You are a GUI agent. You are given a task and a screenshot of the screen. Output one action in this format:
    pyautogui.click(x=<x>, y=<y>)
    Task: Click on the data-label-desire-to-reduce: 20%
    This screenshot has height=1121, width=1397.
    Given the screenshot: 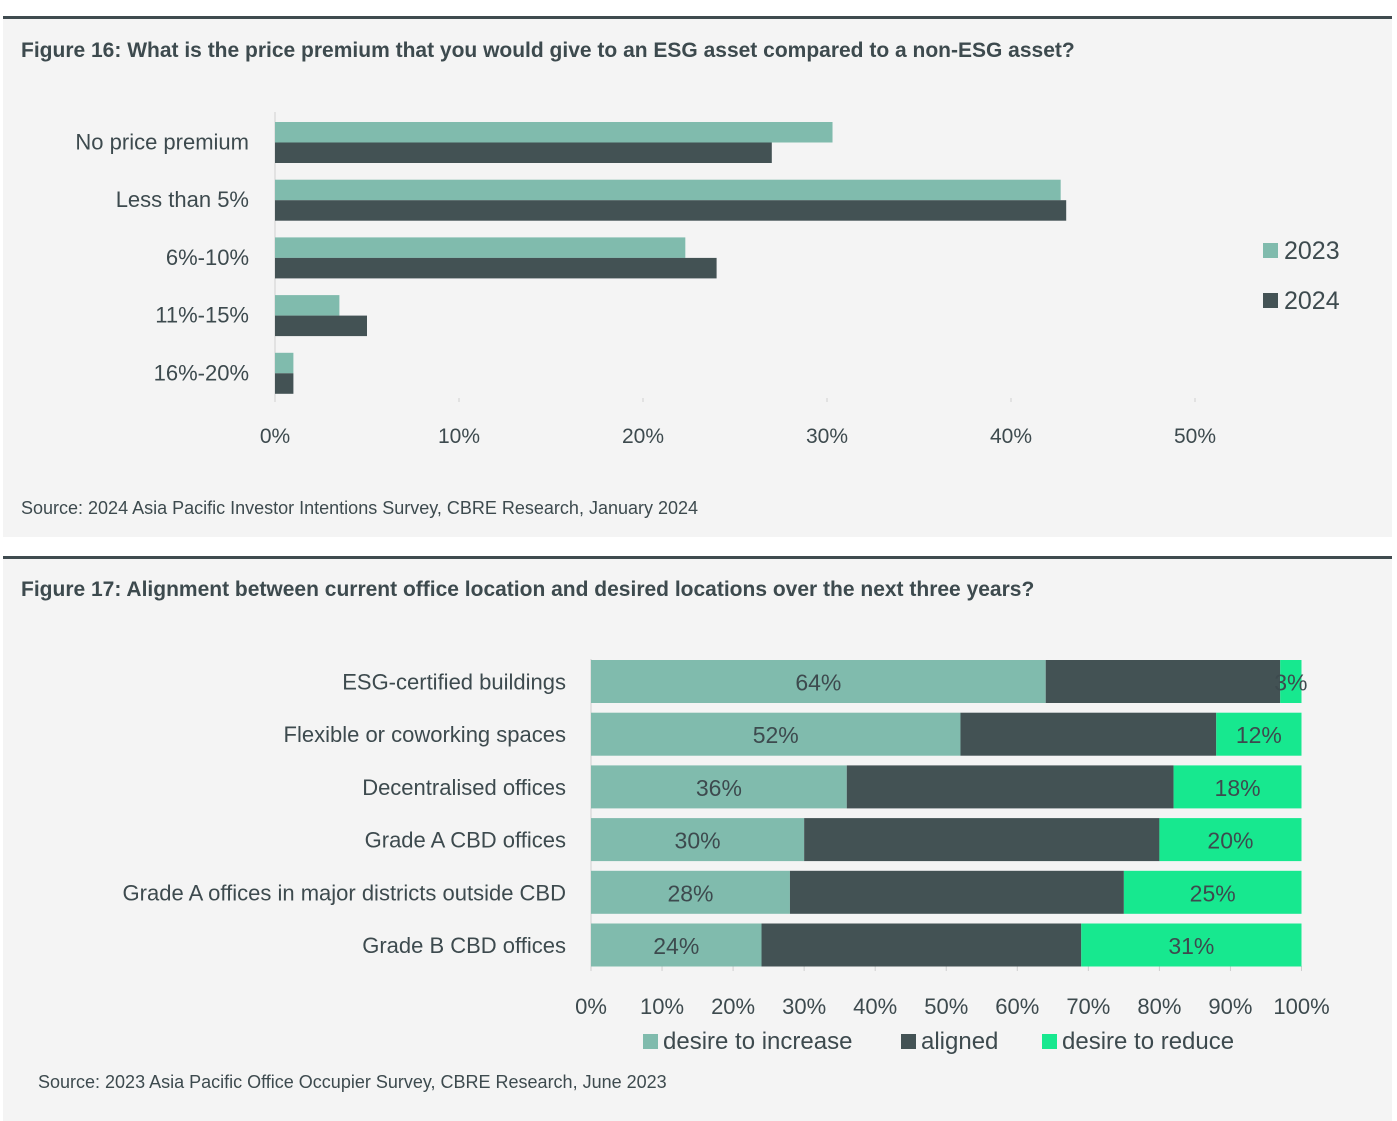 What is the action you would take?
    pyautogui.click(x=1230, y=841)
    